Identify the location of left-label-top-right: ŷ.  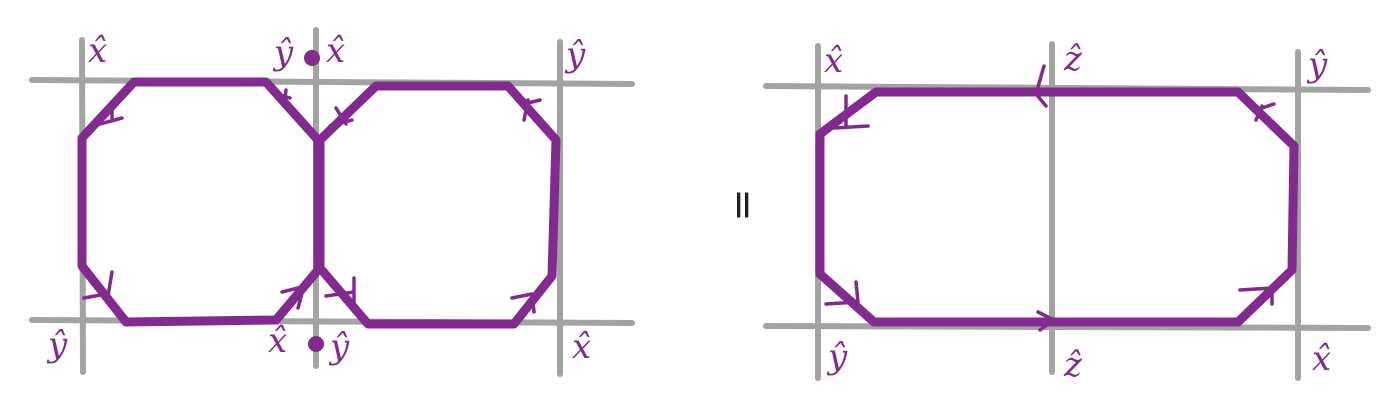
(575, 55).